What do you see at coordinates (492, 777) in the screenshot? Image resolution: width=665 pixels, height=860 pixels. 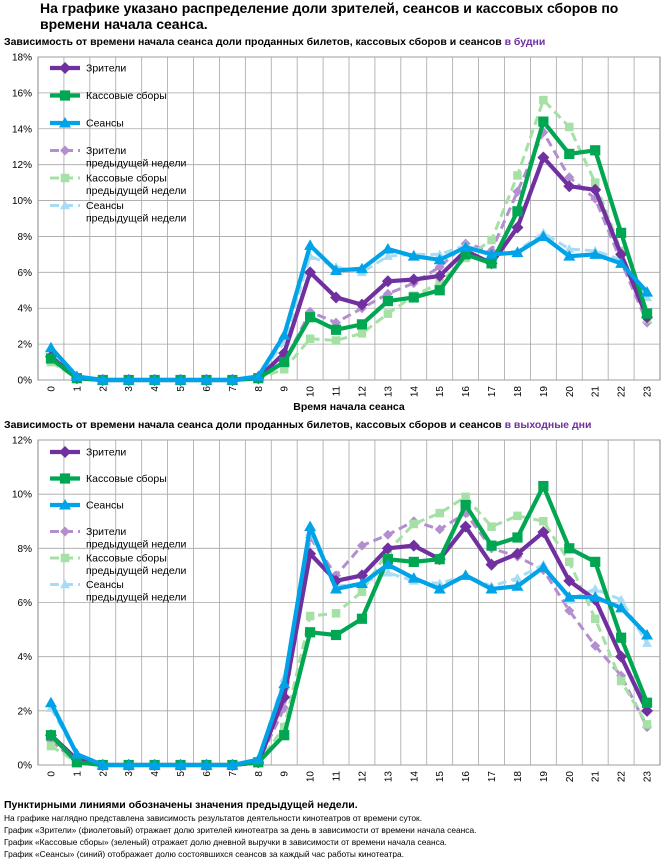 I see `x-tick-label: 17` at bounding box center [492, 777].